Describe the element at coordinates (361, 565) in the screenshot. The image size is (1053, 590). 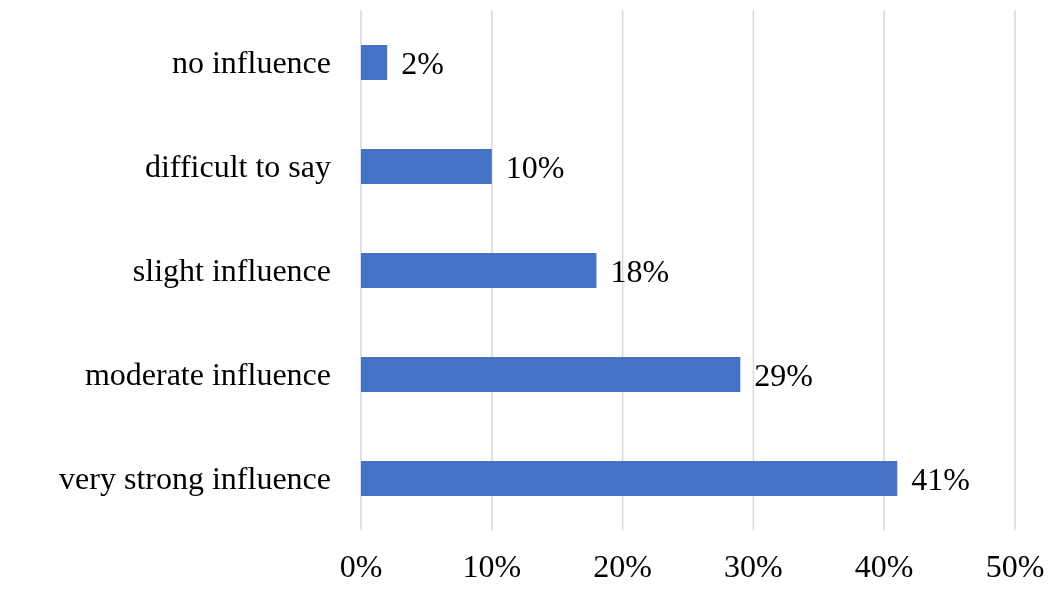
I see `x-tick-label: 0%` at that location.